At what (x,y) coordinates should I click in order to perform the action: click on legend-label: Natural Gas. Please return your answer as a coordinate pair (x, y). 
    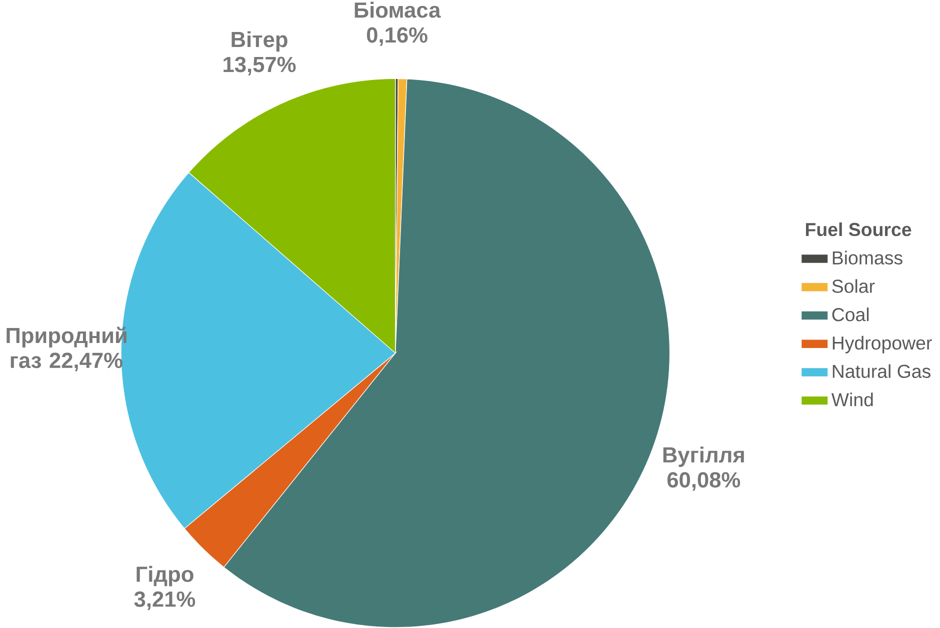
    Looking at the image, I should click on (881, 371).